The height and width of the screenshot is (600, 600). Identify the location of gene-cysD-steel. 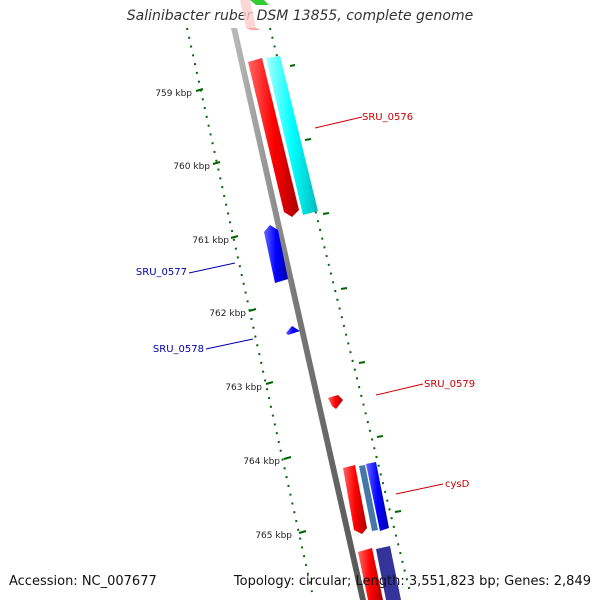
(368, 498).